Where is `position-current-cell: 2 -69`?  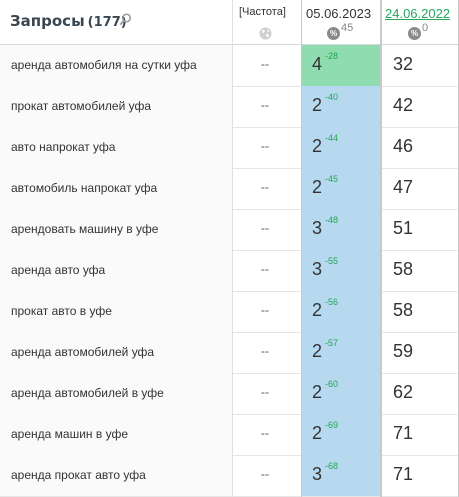 position-current-cell: 2 -69 is located at coordinates (341, 434).